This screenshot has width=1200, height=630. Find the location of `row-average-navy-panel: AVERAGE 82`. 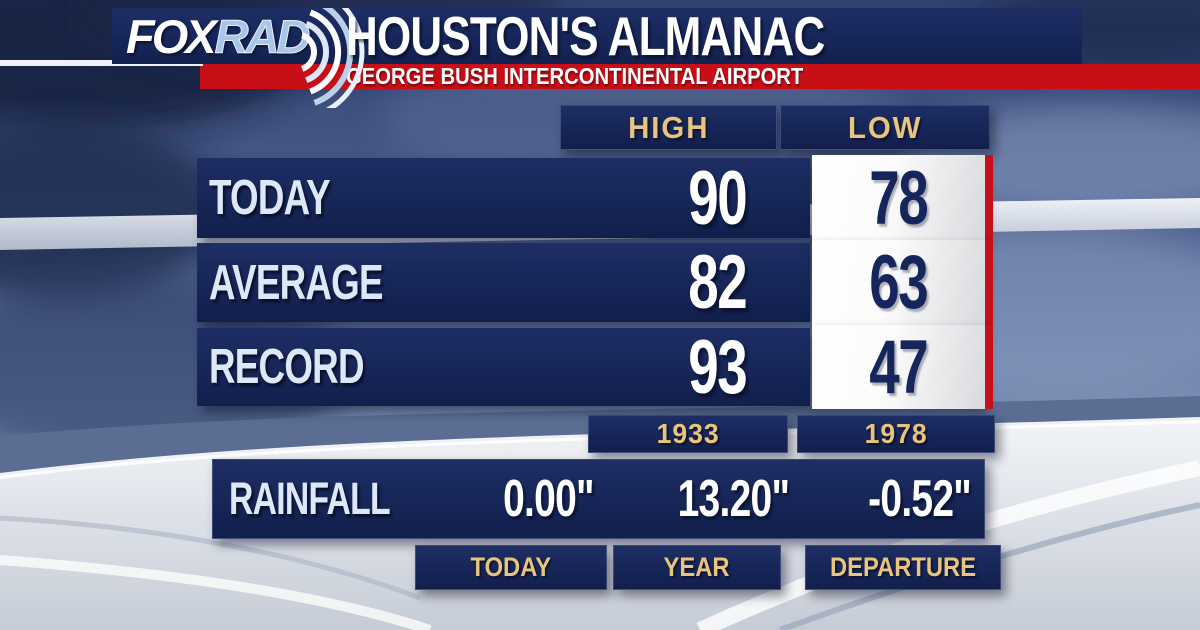

row-average-navy-panel: AVERAGE 82 is located at coordinates (503, 282).